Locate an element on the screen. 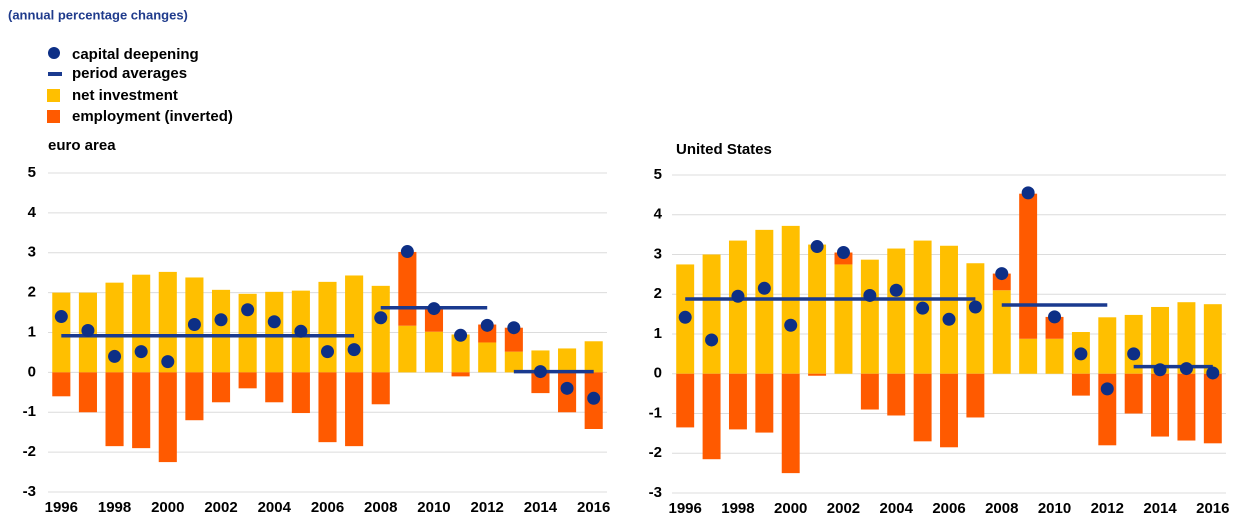 The image size is (1236, 523). y-tick-label: 2 is located at coordinates (32, 292).